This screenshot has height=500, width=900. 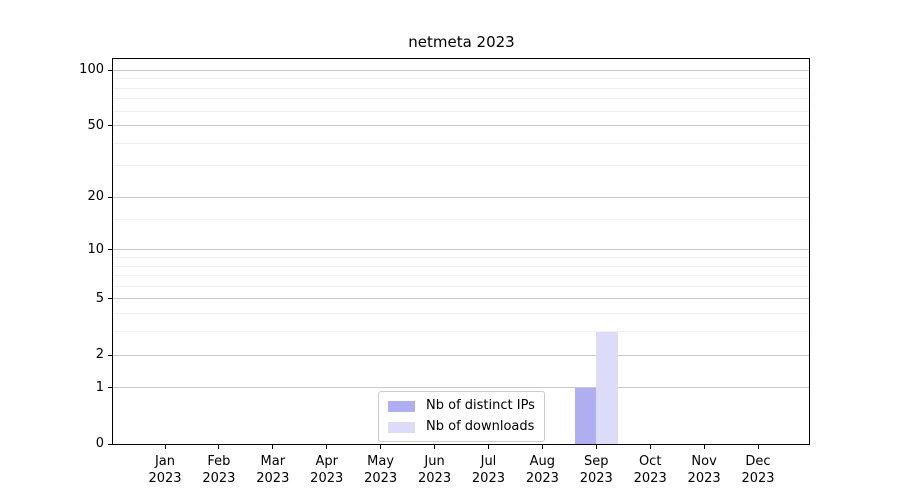 What do you see at coordinates (91, 70) in the screenshot?
I see `y-tick-label: 100` at bounding box center [91, 70].